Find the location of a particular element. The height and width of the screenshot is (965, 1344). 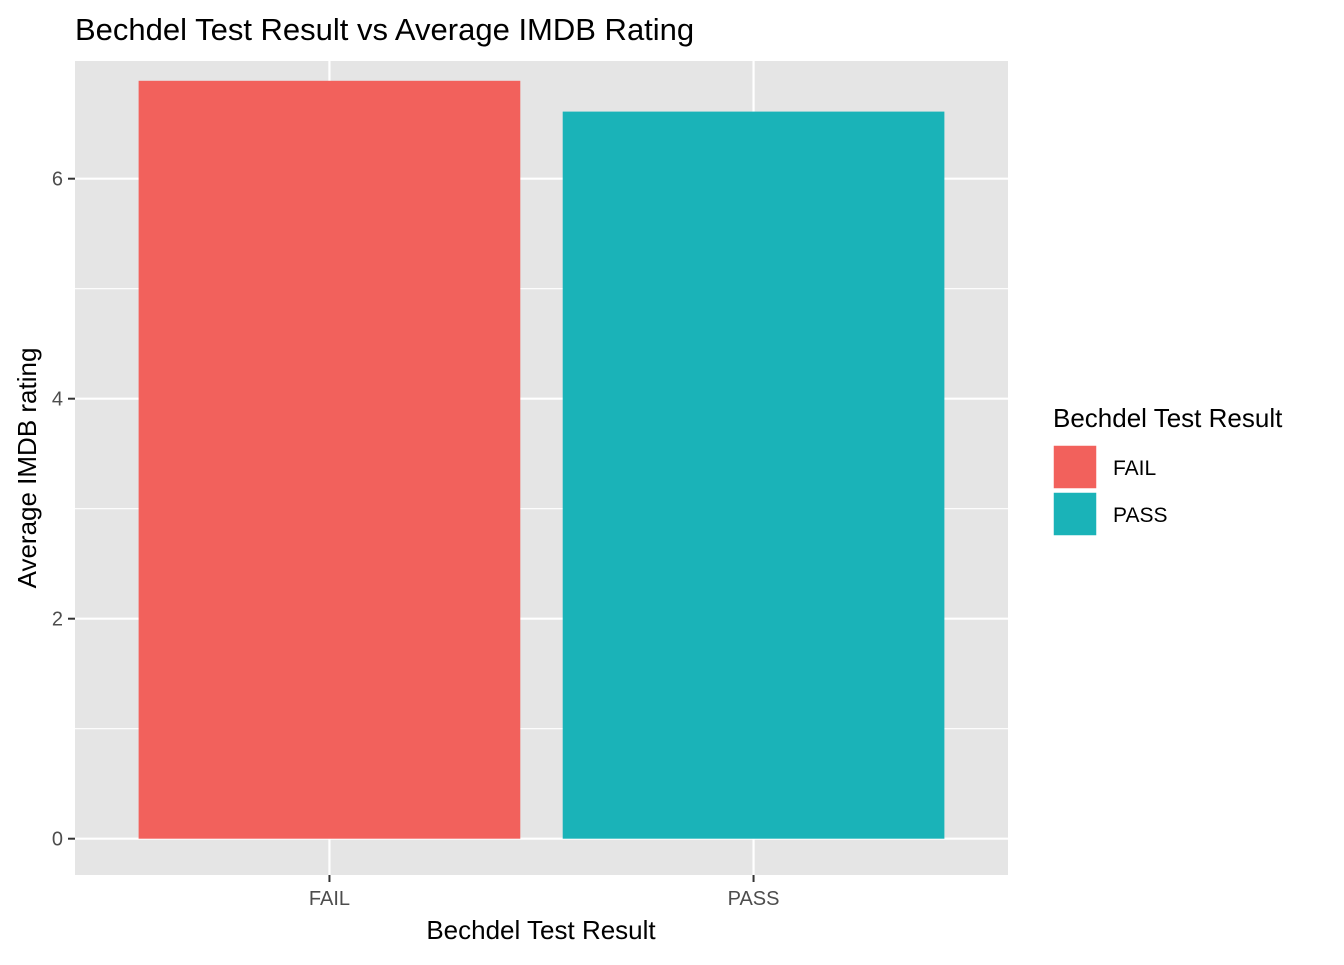

legend-key-fail is located at coordinates (1075, 467).